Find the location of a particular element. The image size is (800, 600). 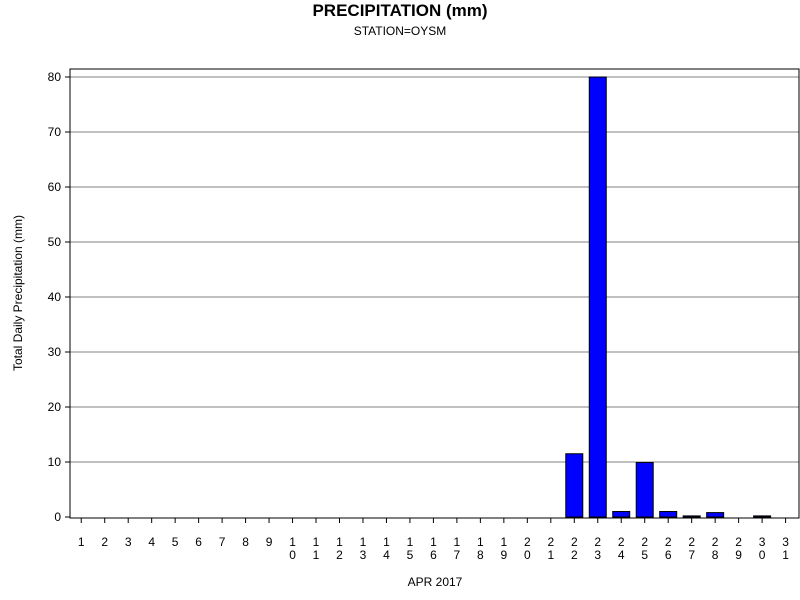

y-tick-label: 20 is located at coordinates (55, 407).